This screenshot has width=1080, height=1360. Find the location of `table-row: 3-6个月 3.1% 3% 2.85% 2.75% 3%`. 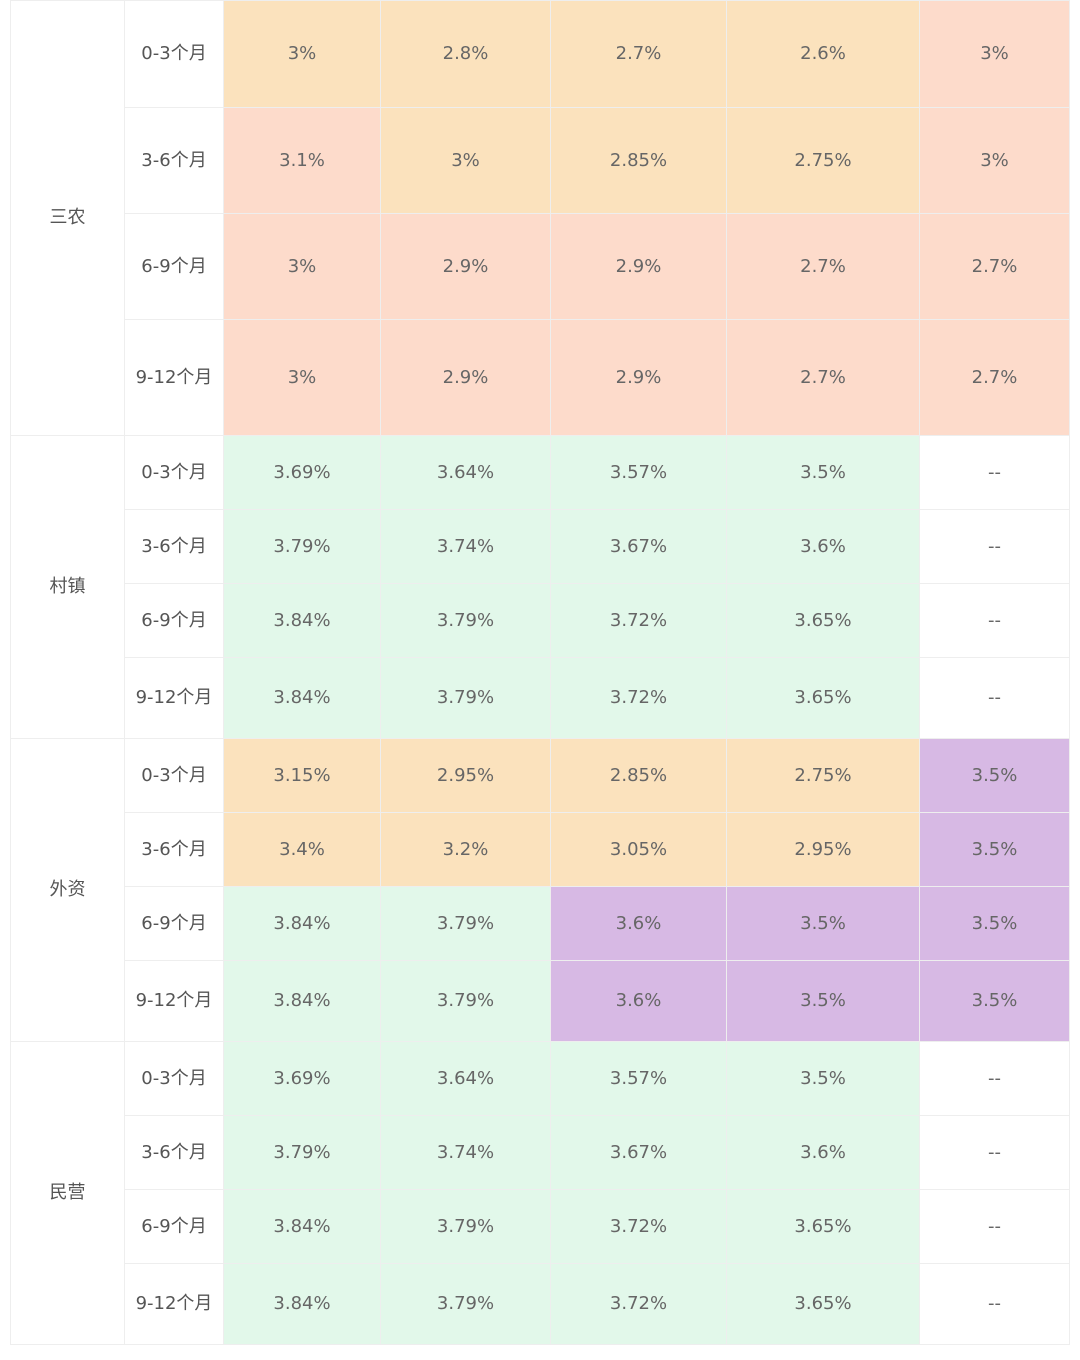

table-row: 3-6个月 3.1% 3% 2.85% 2.75% 3% is located at coordinates (540, 160).